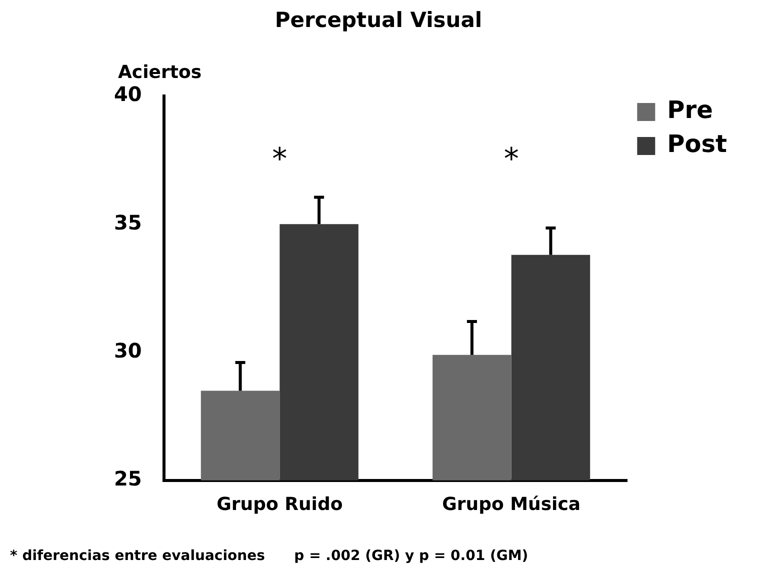  What do you see at coordinates (697, 144) in the screenshot?
I see `legend-label: Post` at bounding box center [697, 144].